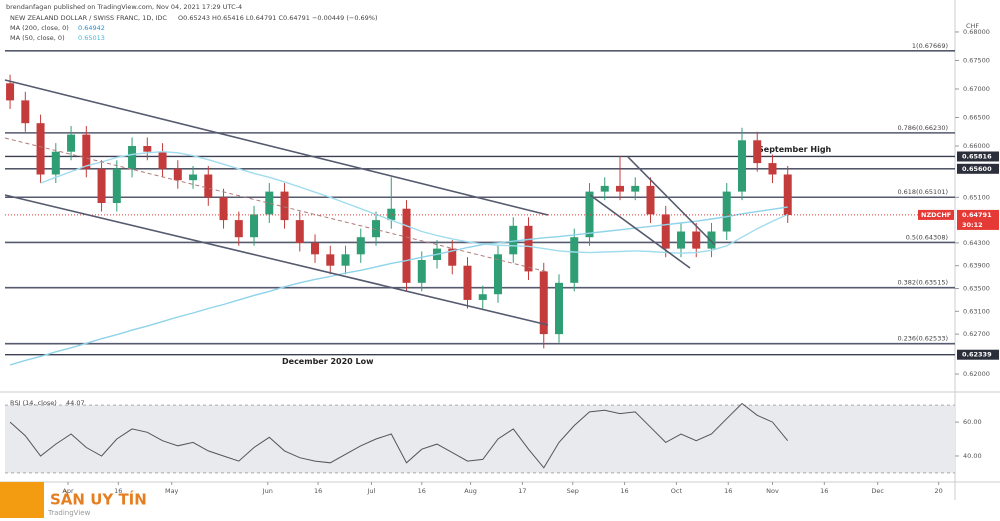 The image size is (1000, 521). I want to click on fib-label: 0.236(0.62533), so click(922, 339).